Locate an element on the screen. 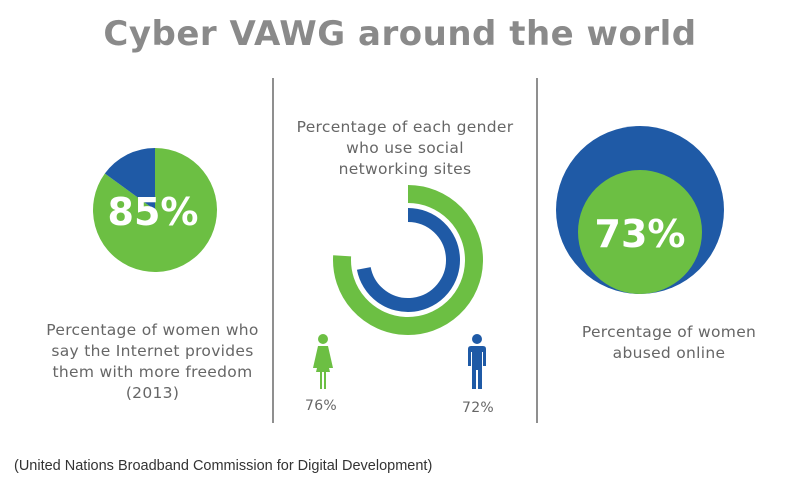  bubble-chart: 73% is located at coordinates (640, 210).